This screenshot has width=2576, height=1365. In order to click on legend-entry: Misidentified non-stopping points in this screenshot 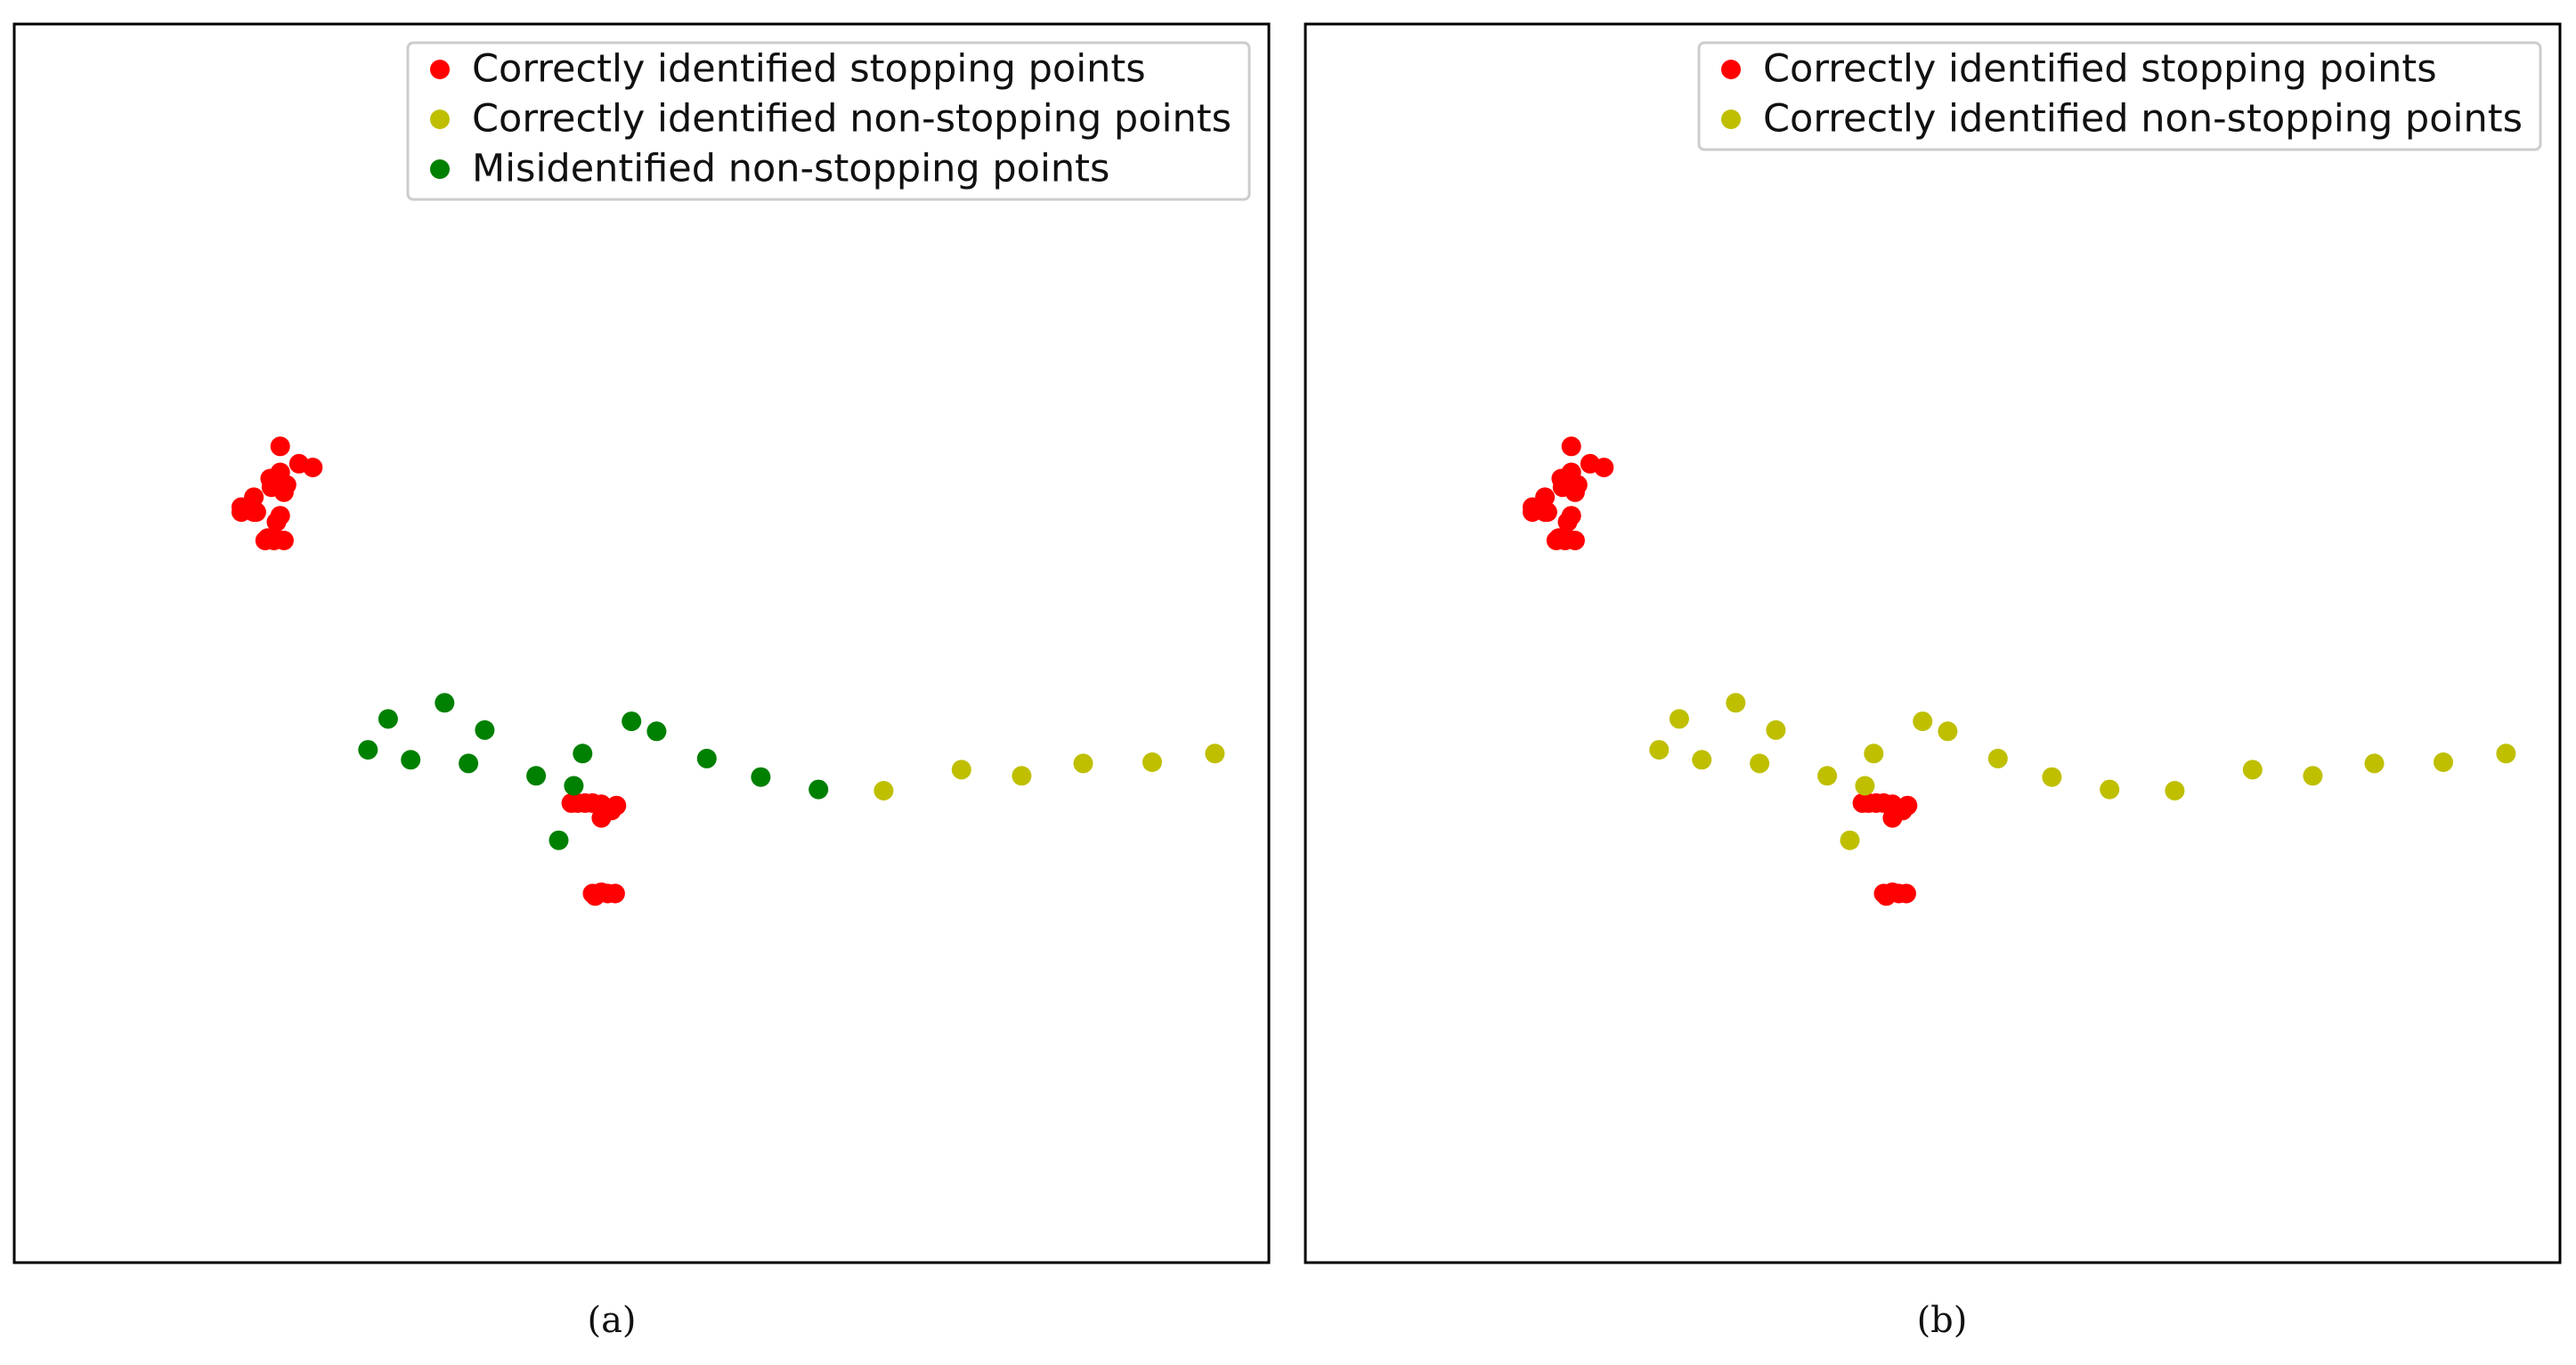, I will do `click(790, 169)`.